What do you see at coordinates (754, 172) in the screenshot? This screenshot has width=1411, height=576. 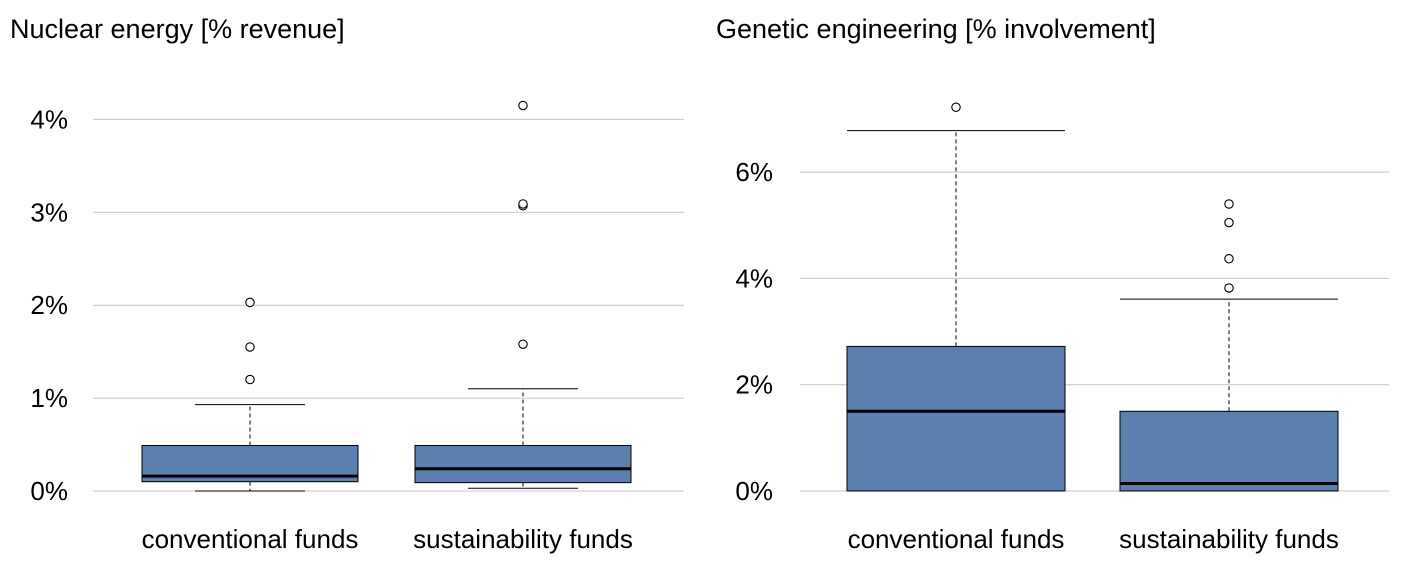 I see `y-tick-label: 6%` at bounding box center [754, 172].